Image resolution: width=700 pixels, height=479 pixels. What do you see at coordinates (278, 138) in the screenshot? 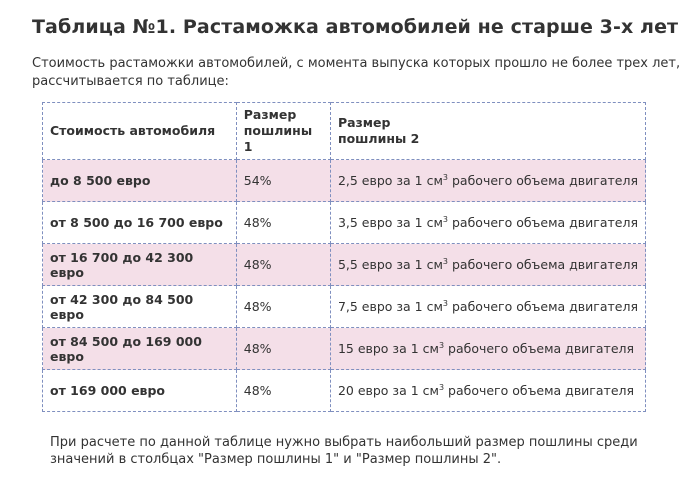
I see `header-duty-1-line2: пошлины 1` at bounding box center [278, 138].